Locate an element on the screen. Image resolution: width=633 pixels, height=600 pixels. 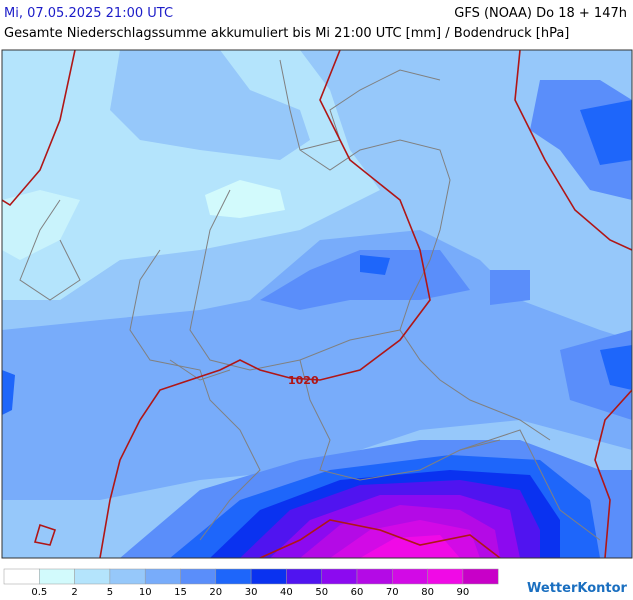
legend-label: 50 is located at coordinates (321, 592).